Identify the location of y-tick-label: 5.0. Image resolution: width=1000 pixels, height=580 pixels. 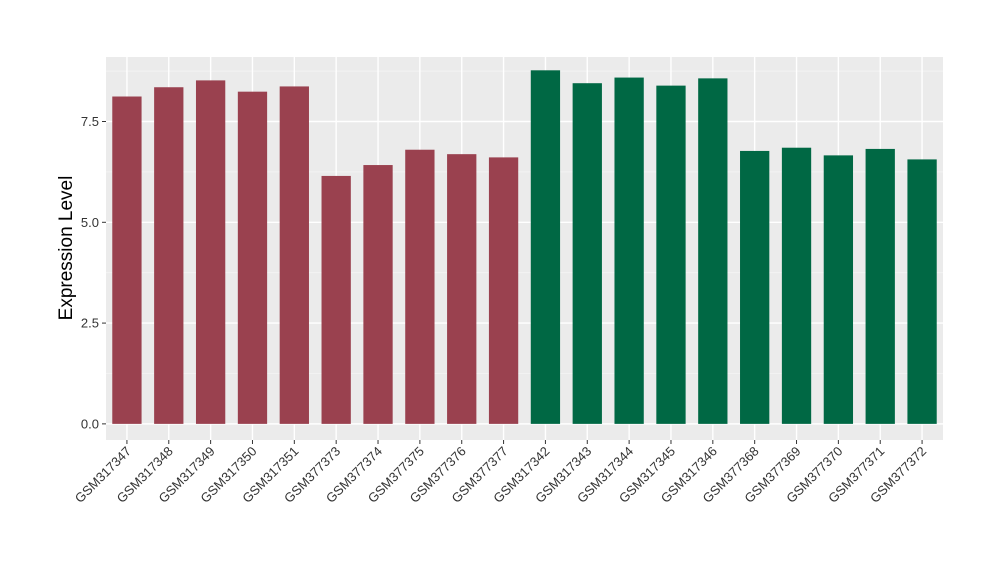
(90, 222).